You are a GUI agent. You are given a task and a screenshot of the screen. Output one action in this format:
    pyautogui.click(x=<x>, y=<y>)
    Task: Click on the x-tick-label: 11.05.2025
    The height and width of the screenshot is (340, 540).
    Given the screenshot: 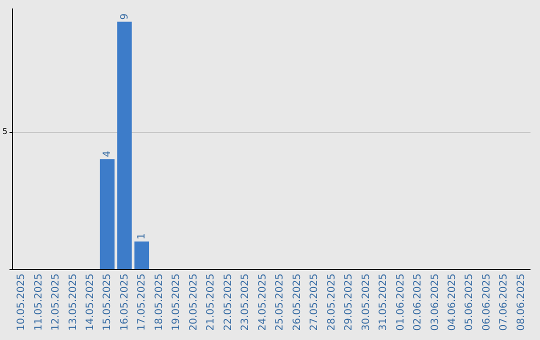 What is the action you would take?
    pyautogui.click(x=38, y=302)
    